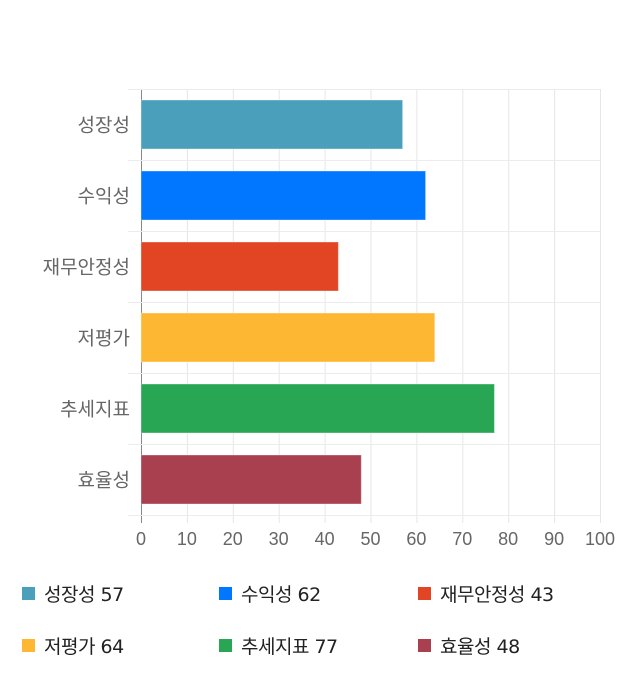  What do you see at coordinates (84, 647) in the screenshot?
I see `legend-label: 저평가 64` at bounding box center [84, 647].